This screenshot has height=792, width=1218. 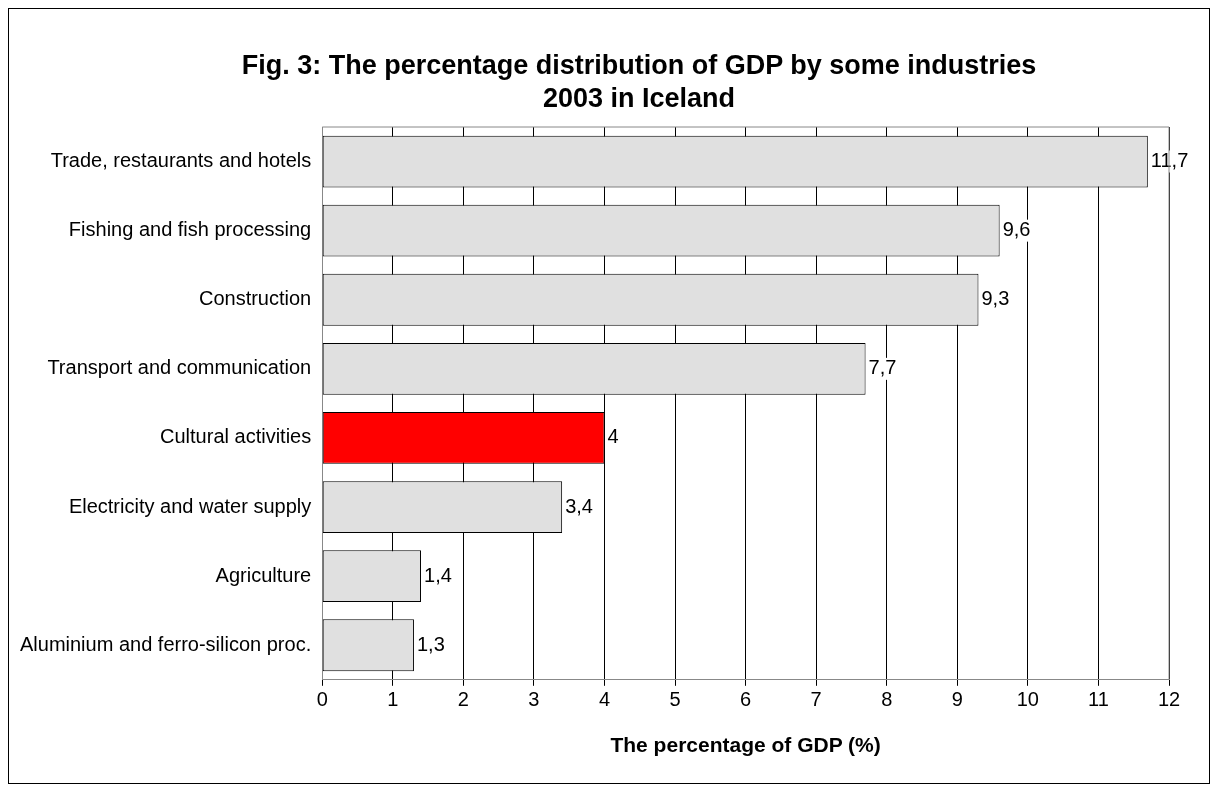 What do you see at coordinates (165, 643) in the screenshot?
I see `y-tick-label: Aluminium and ferro-silicon proc.` at bounding box center [165, 643].